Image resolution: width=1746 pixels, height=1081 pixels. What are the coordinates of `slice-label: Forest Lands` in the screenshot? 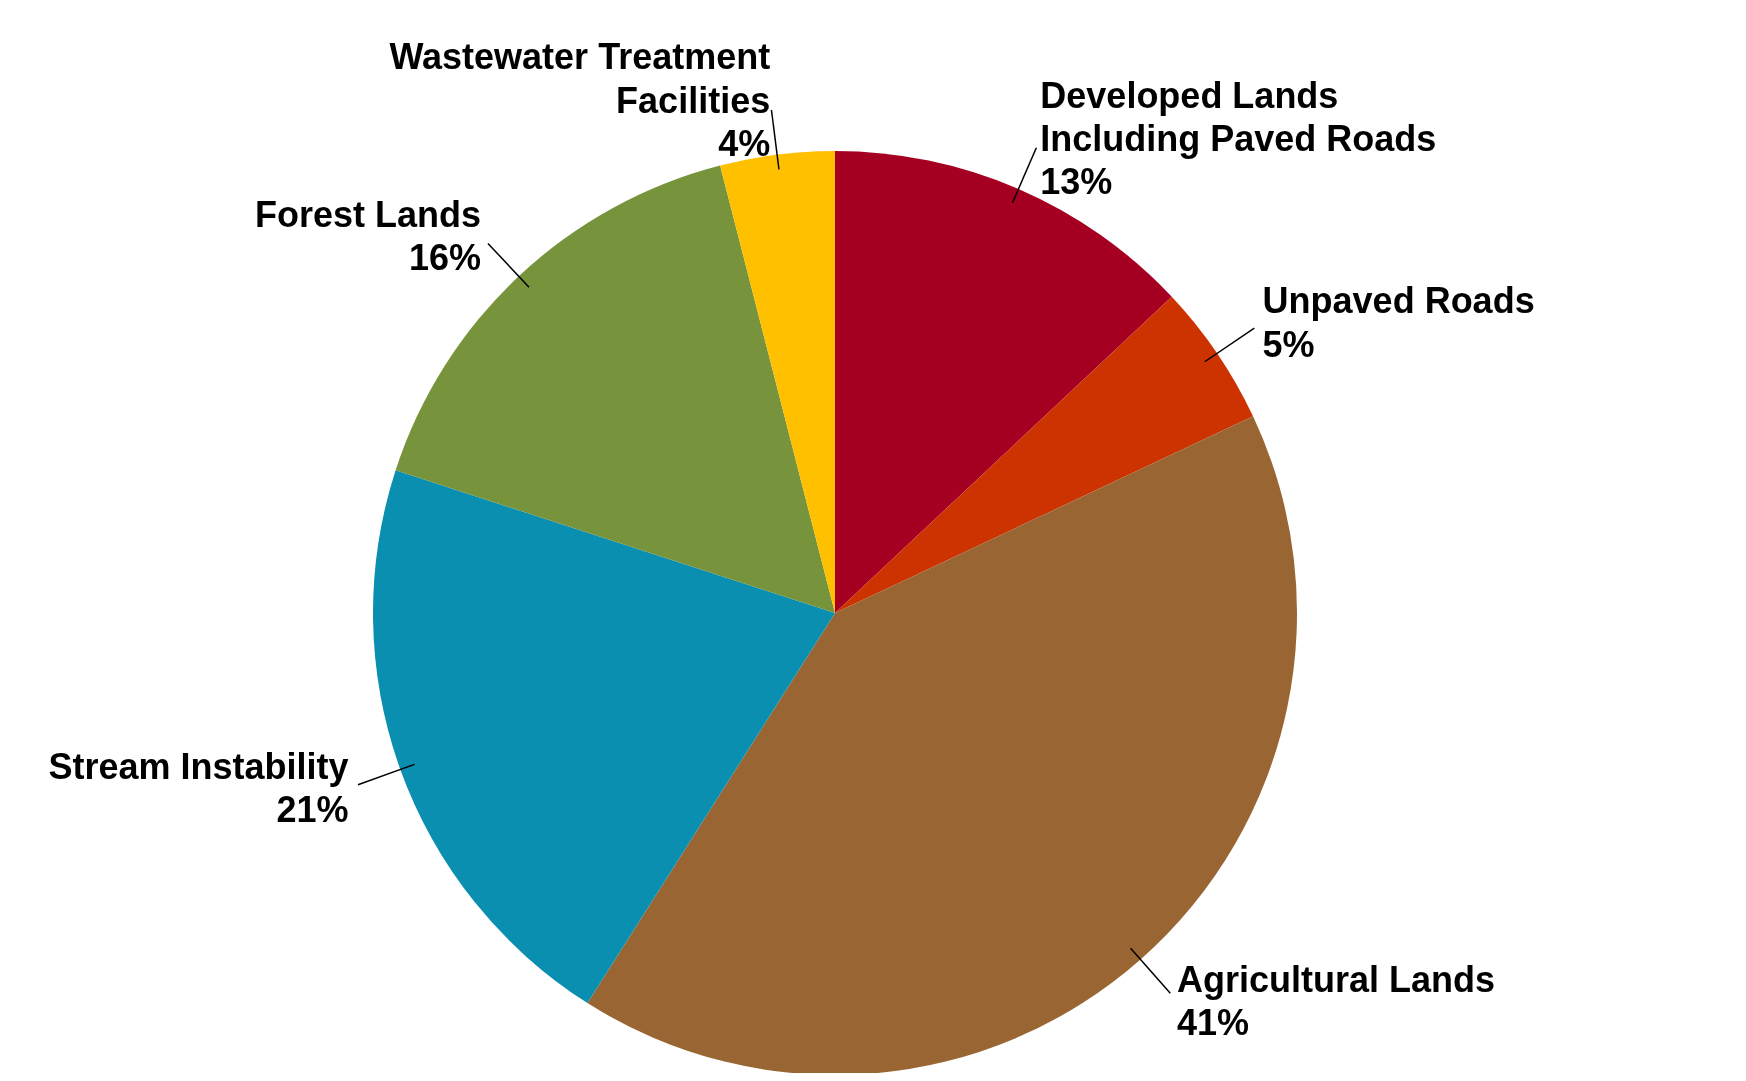 It's located at (368, 215).